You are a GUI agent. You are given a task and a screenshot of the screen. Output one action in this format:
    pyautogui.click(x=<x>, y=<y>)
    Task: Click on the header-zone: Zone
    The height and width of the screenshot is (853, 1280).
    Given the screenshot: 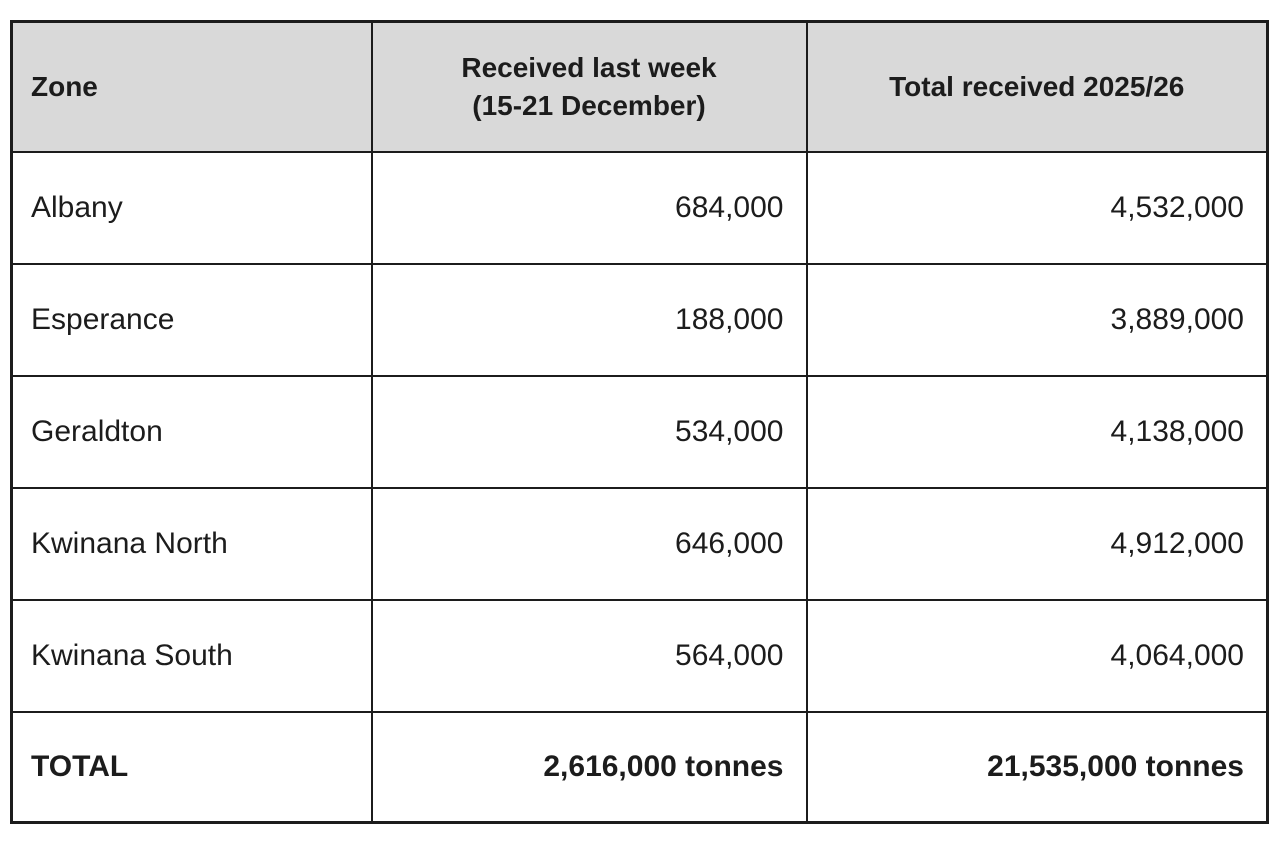 What is the action you would take?
    pyautogui.click(x=191, y=86)
    